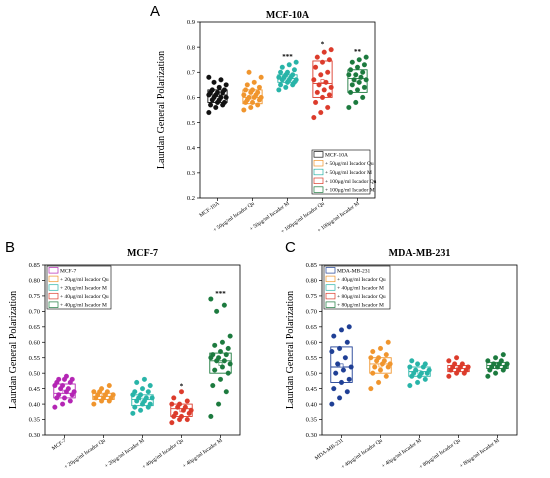 The width and height of the screenshot is (550, 478). Describe the element at coordinates (34, 389) in the screenshot. I see `y-tick-label: 0.45` at that location.